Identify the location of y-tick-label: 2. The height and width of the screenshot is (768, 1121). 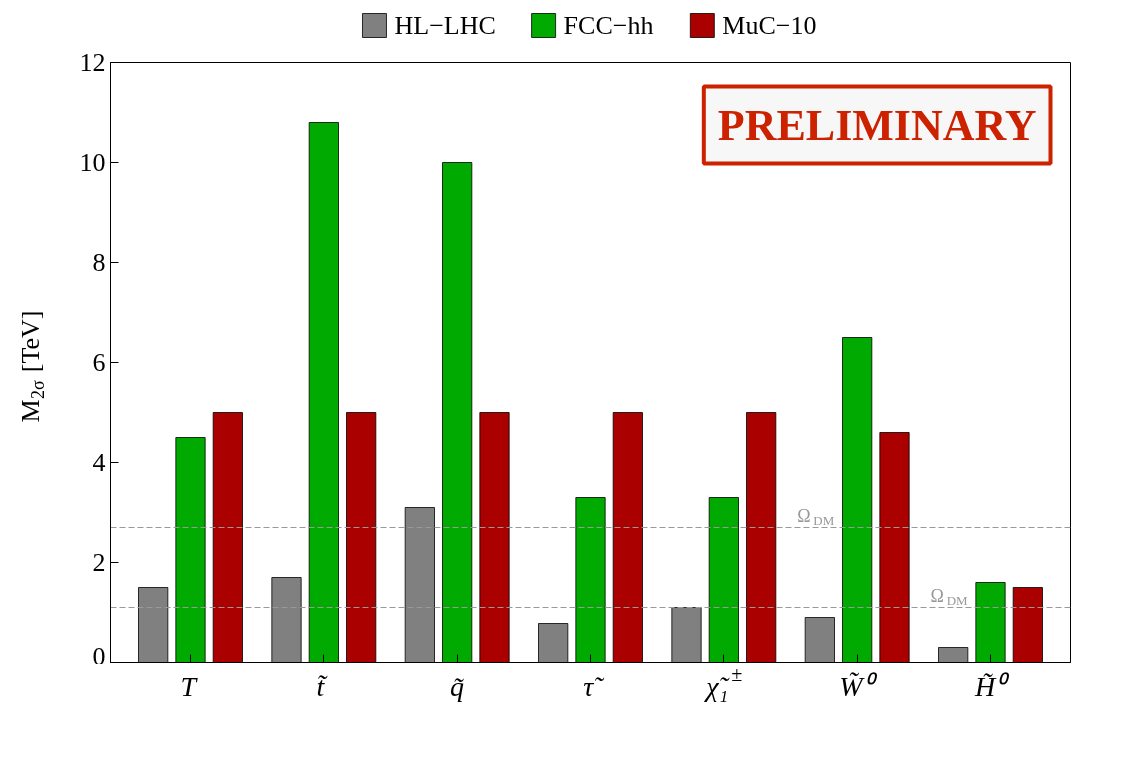
(99, 562).